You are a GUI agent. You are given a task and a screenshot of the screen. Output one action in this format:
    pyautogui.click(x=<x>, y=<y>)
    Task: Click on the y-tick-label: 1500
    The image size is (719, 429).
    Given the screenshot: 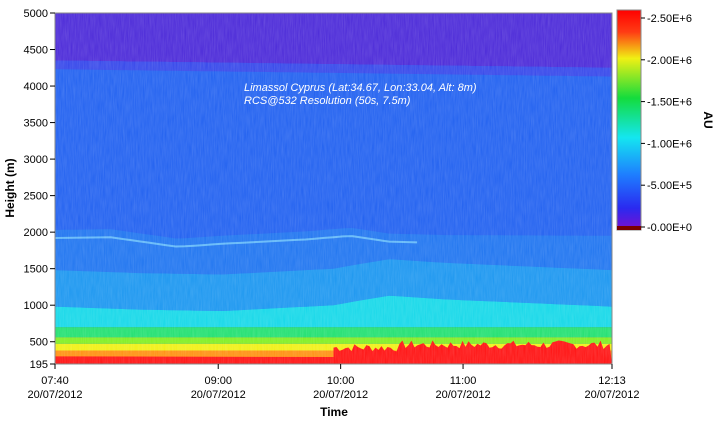 What is the action you would take?
    pyautogui.click(x=36, y=270)
    